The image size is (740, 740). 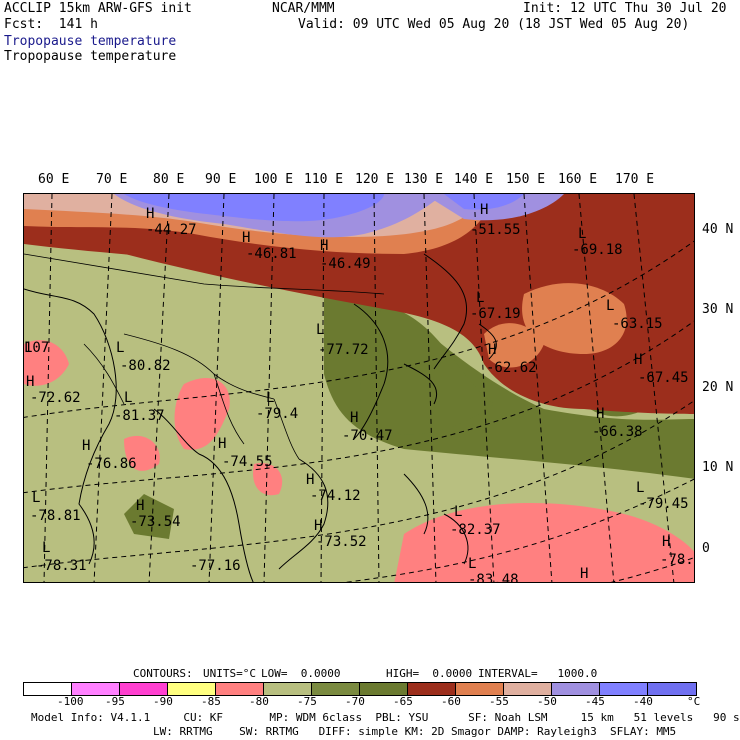 I want to click on colorbar-tick-label: -80, so click(x=259, y=701).